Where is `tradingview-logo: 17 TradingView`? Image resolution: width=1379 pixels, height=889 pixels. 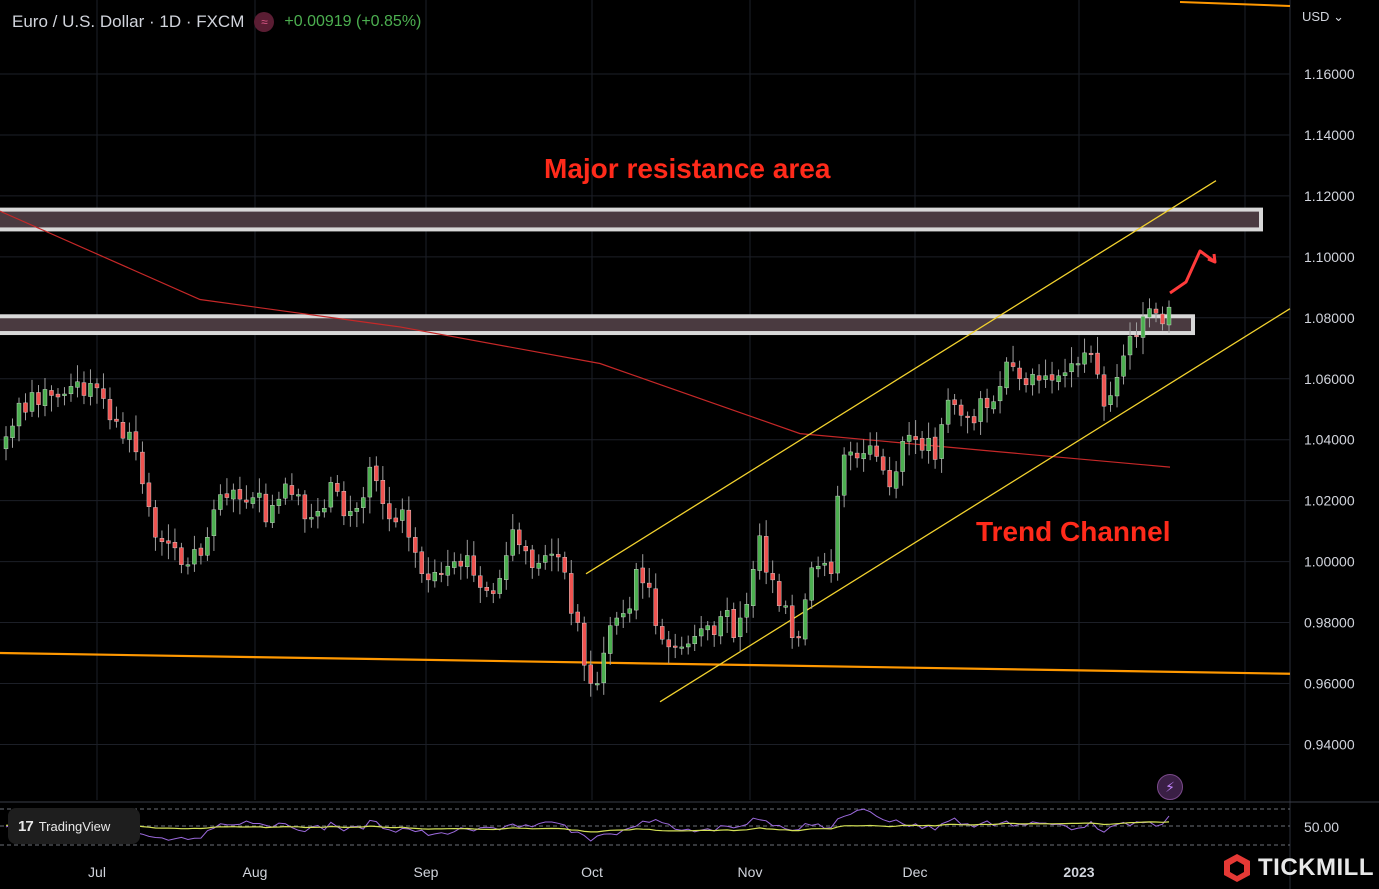 tradingview-logo: 17 TradingView is located at coordinates (74, 826).